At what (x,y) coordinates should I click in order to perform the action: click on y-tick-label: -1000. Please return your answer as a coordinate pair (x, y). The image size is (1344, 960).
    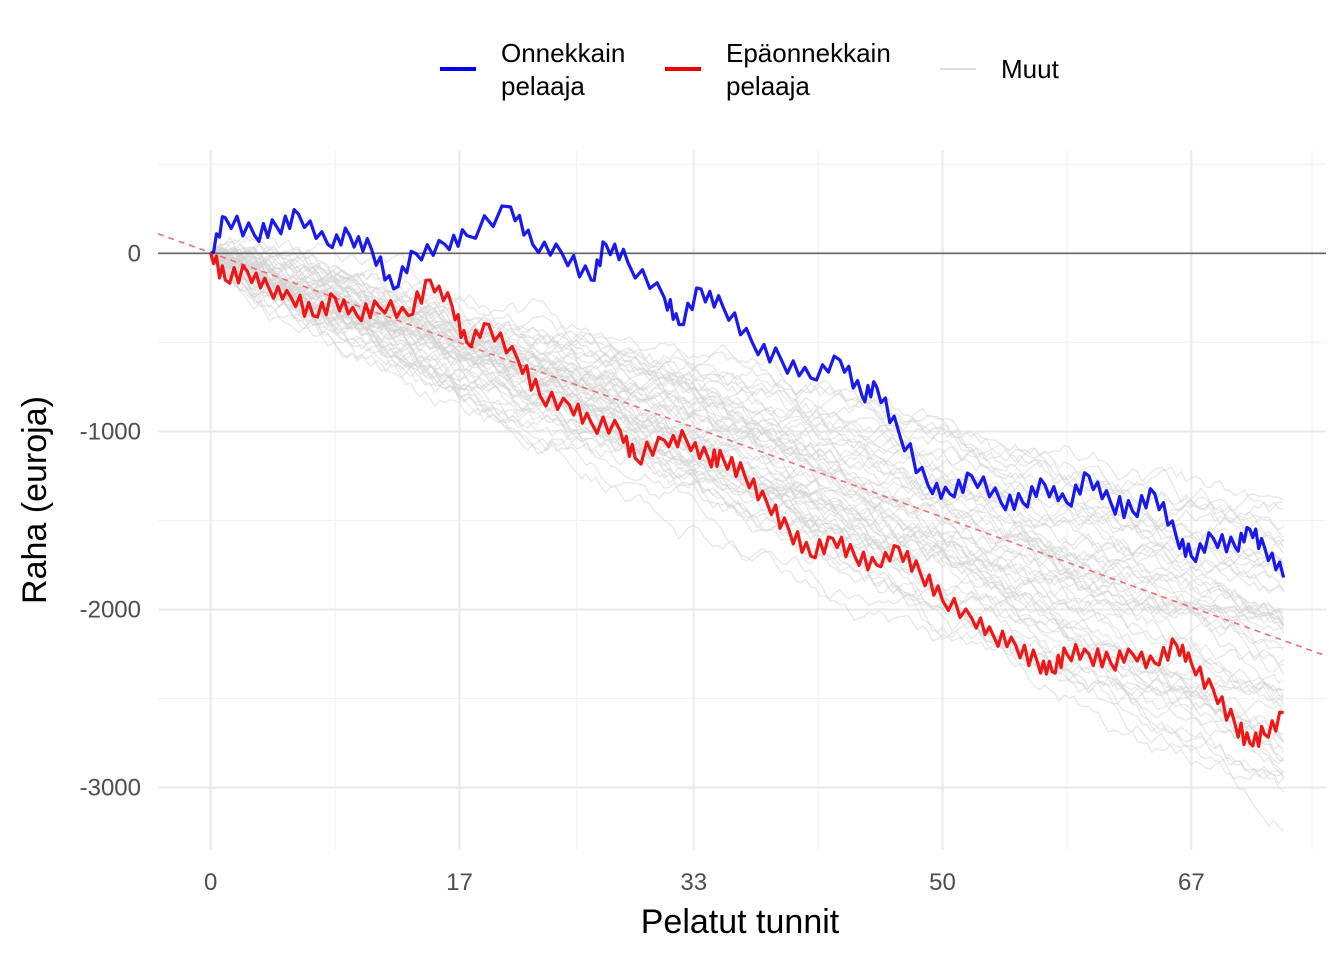
    Looking at the image, I should click on (110, 431).